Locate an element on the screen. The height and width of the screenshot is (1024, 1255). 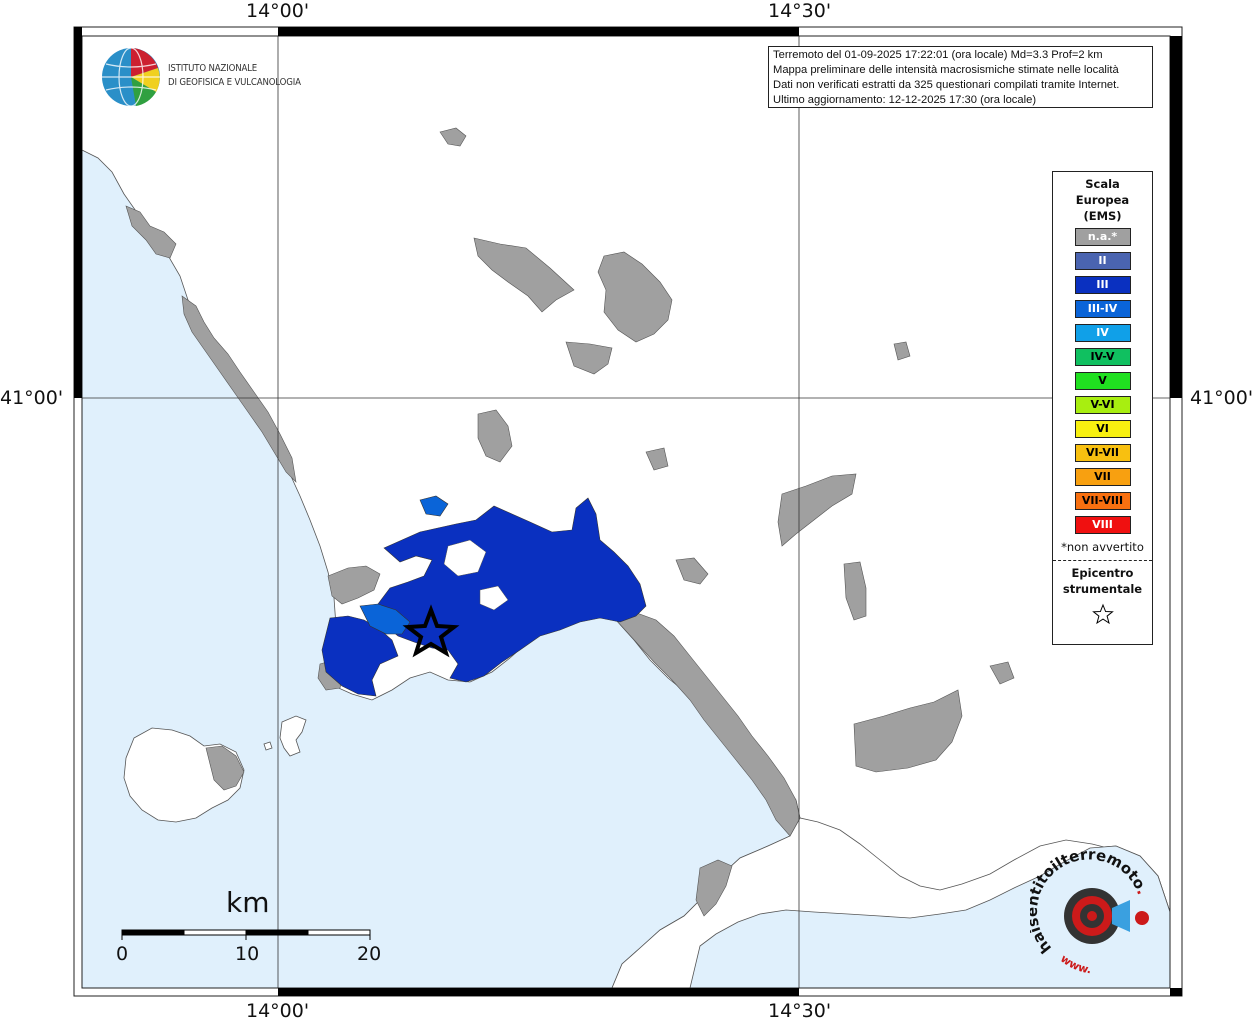
legend-epicenter-line-1: Epicentro is located at coordinates (1102, 573).